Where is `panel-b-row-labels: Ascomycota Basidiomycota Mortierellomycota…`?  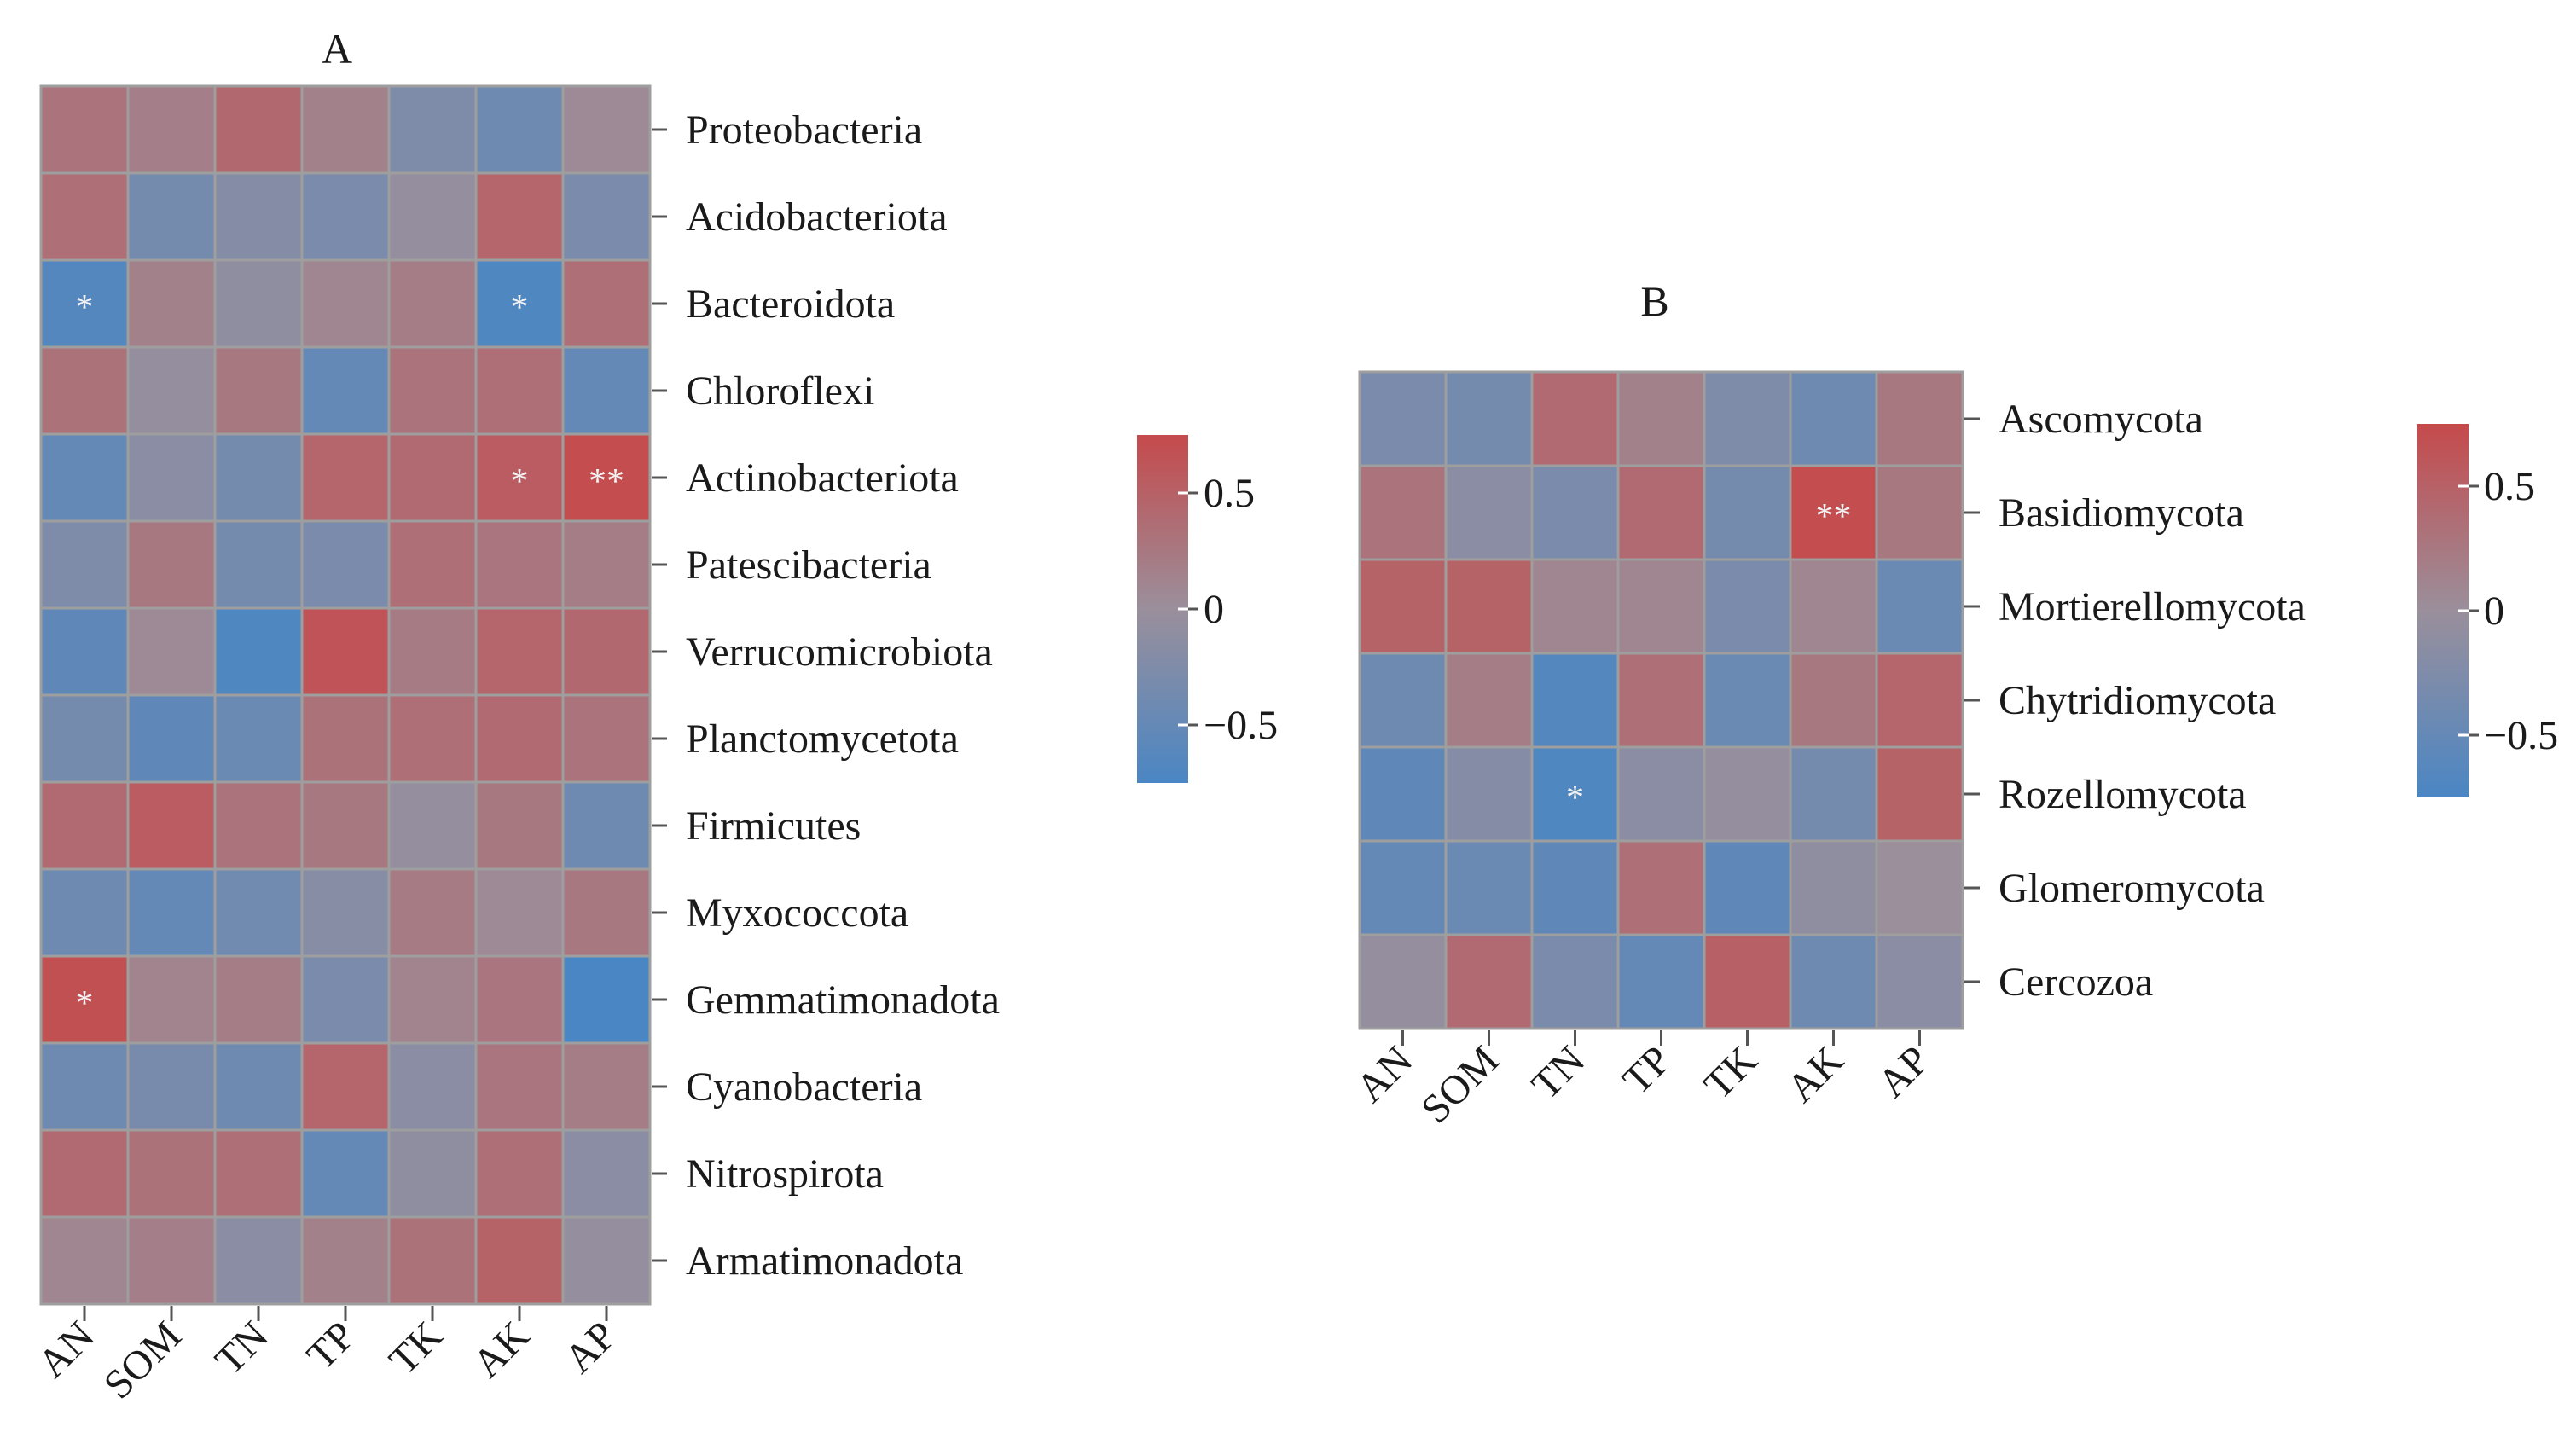 panel-b-row-labels: Ascomycota Basidiomycota Mortierellomycota… is located at coordinates (2135, 701).